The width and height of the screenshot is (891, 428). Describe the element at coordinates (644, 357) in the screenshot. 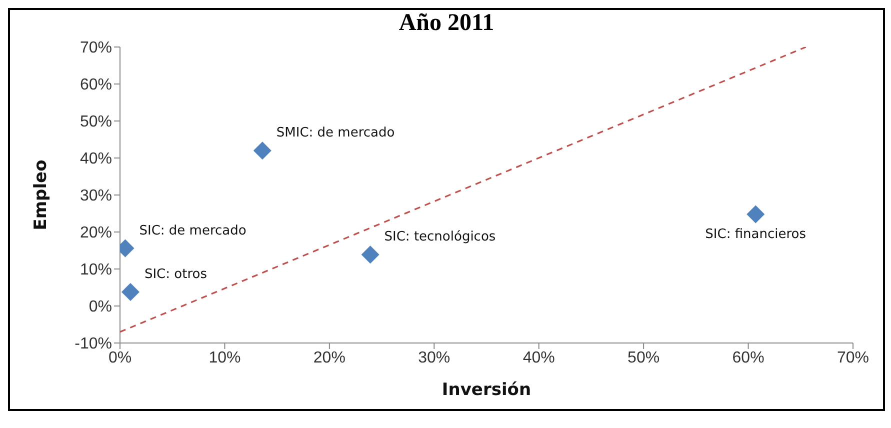

I see `x-tick-label: 50%` at that location.